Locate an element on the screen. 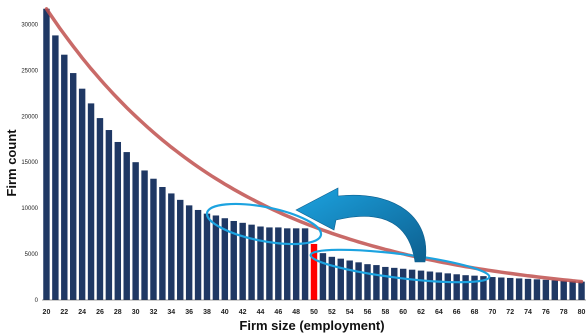  y-tick-label: 30000 is located at coordinates (29, 25).